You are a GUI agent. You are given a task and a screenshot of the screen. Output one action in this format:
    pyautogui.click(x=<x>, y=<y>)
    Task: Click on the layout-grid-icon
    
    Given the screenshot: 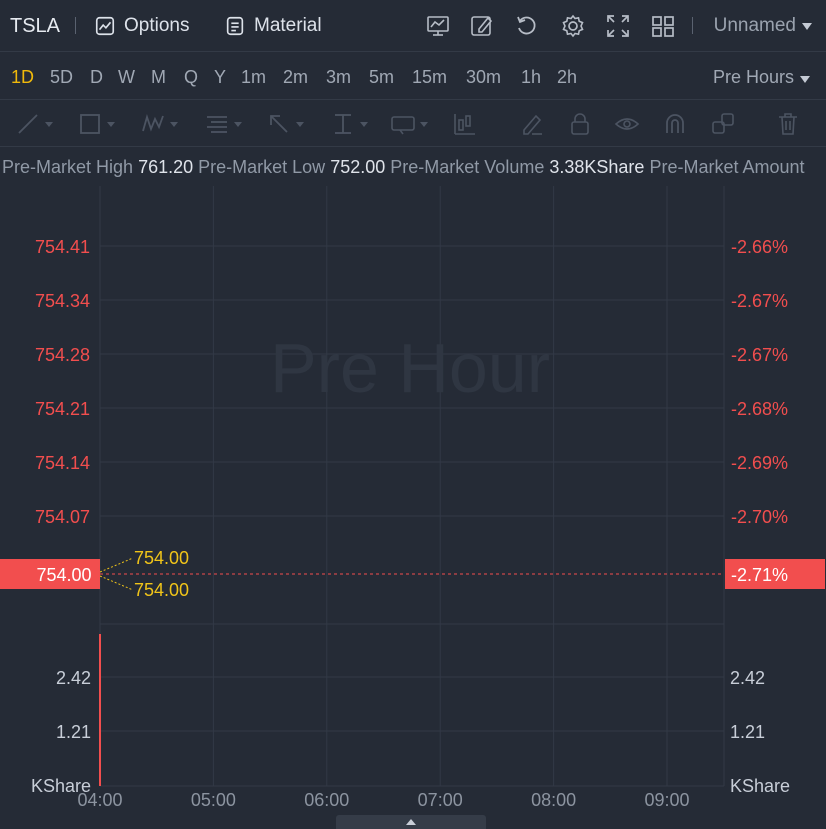 What is the action you would take?
    pyautogui.click(x=663, y=26)
    